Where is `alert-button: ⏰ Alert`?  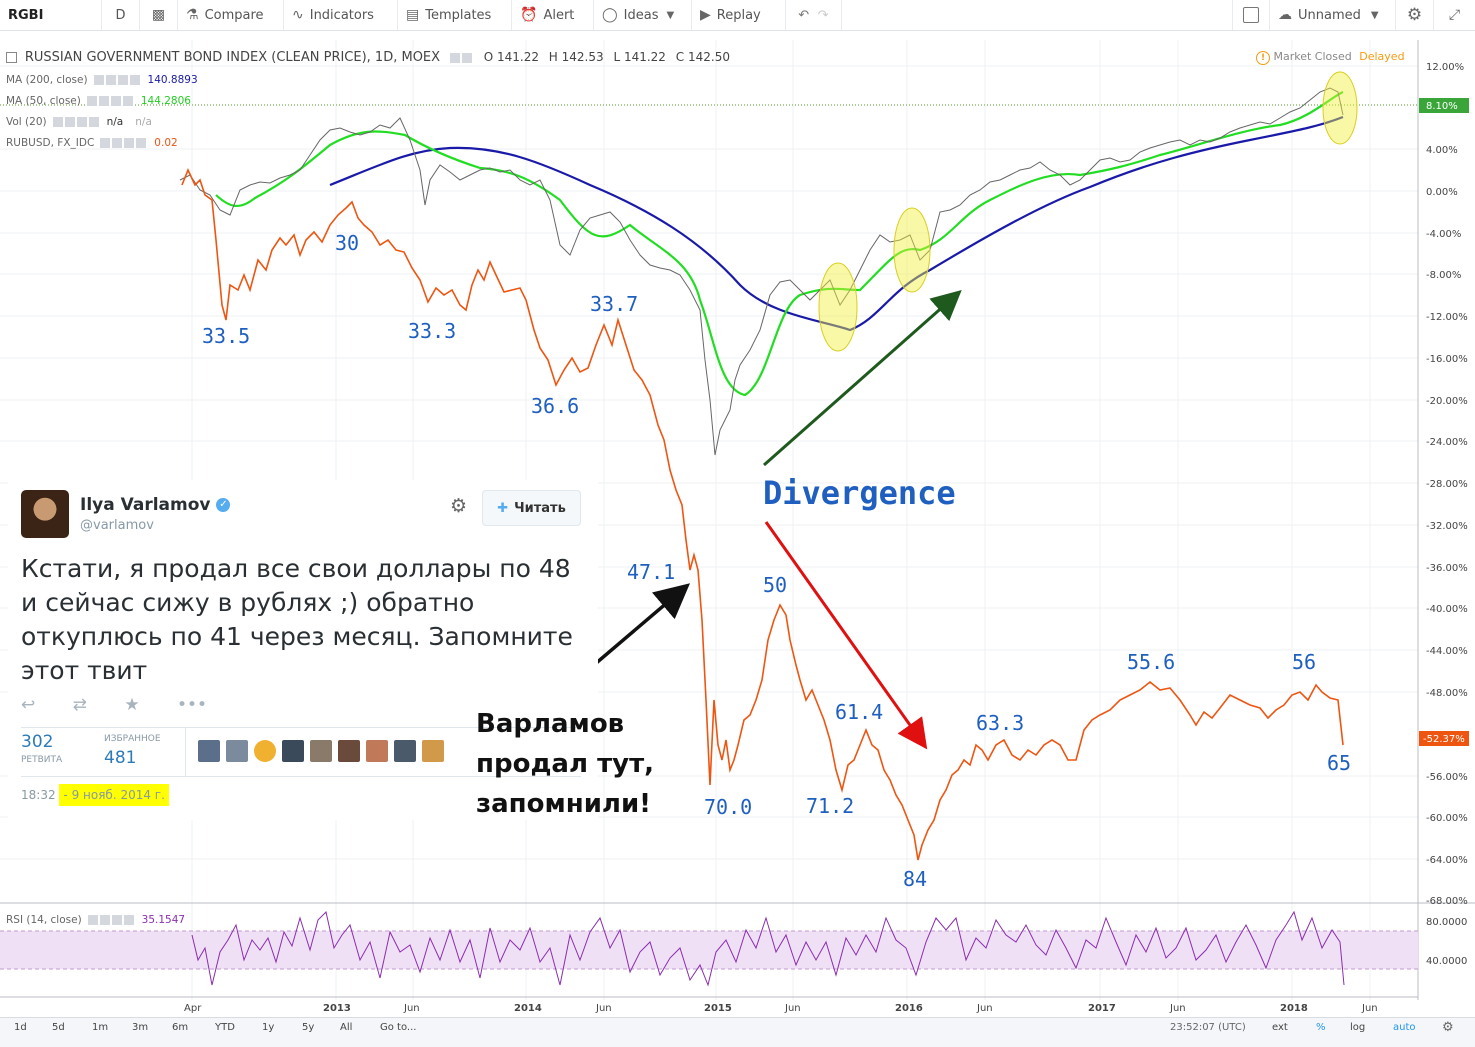
alert-button: ⏰ Alert is located at coordinates (553, 15).